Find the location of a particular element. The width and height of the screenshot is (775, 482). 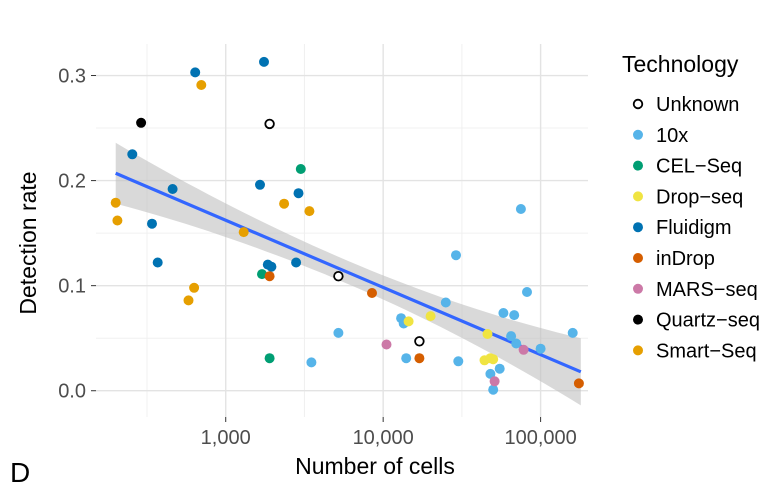

legend-item-indrop: inDrop is located at coordinates (674, 259).